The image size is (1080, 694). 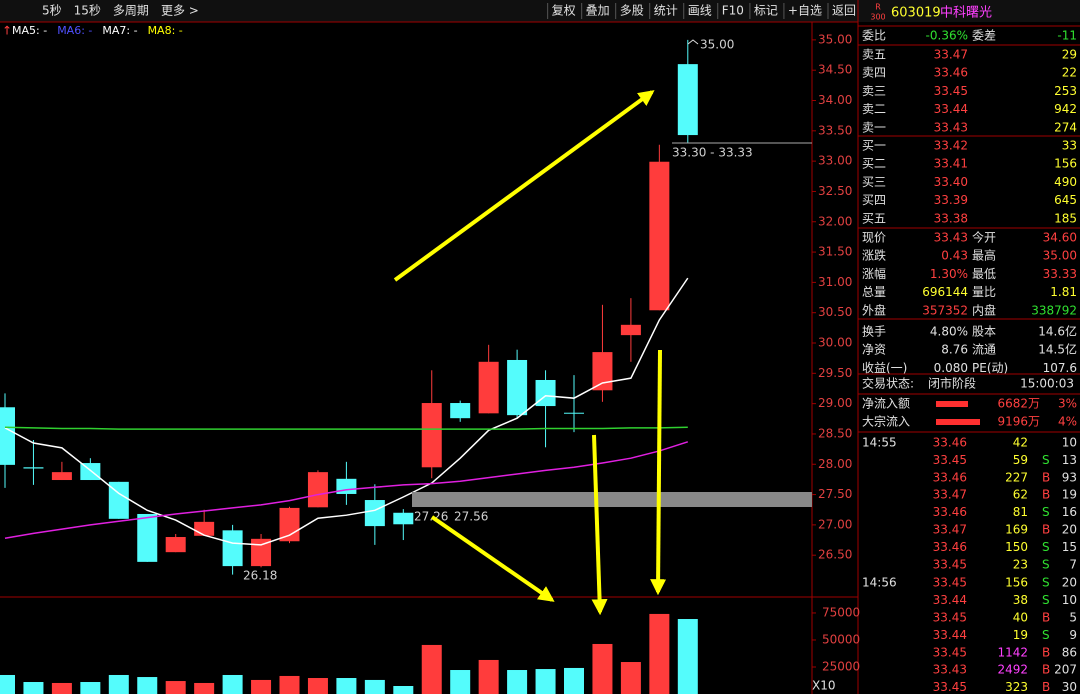 What do you see at coordinates (1069, 547) in the screenshot?
I see `quote-text: 15` at bounding box center [1069, 547].